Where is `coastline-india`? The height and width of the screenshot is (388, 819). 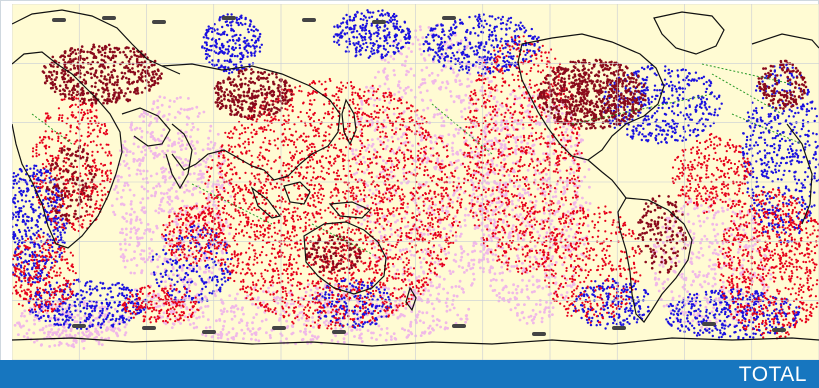
coastline-india is located at coordinates (179, 156).